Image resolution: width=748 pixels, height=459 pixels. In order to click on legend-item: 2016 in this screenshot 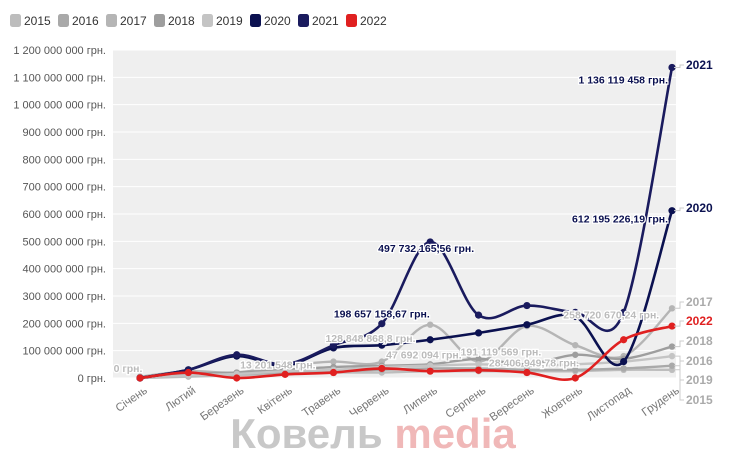, I will do `click(78, 21)`.